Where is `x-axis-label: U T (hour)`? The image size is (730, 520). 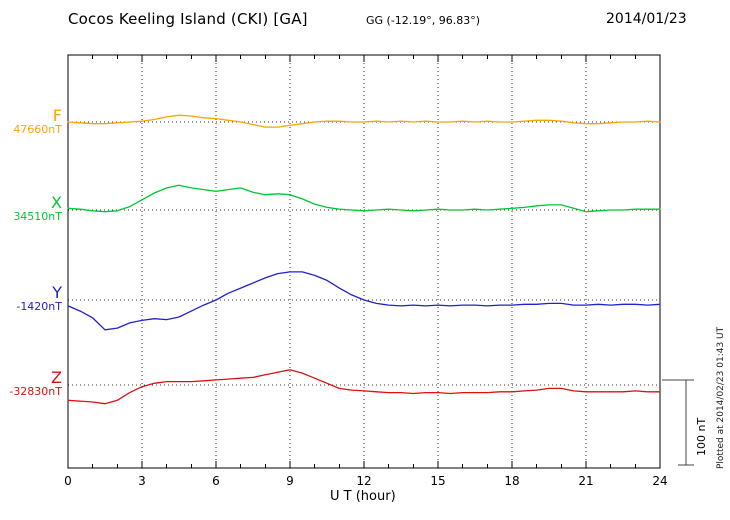 x-axis-label: U T (hour) is located at coordinates (363, 496).